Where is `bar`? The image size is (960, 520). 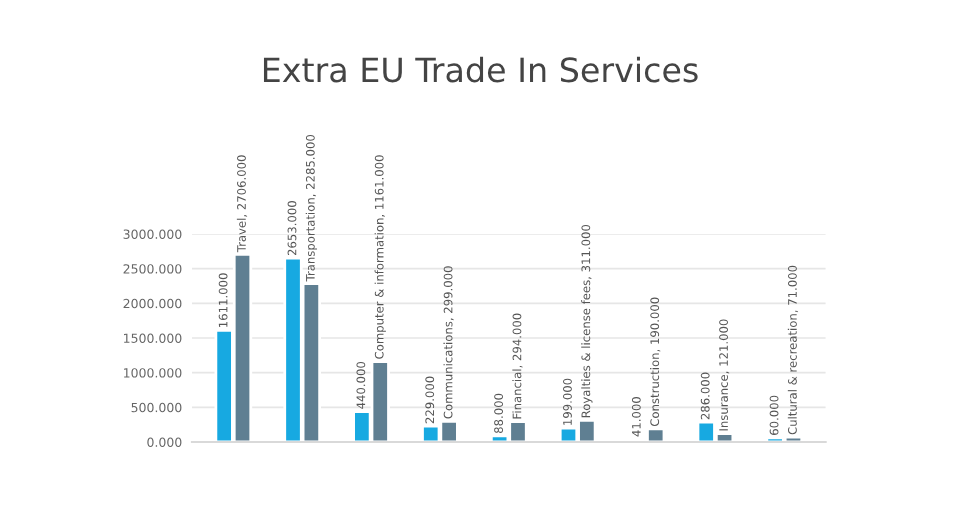
bar is located at coordinates (656, 434).